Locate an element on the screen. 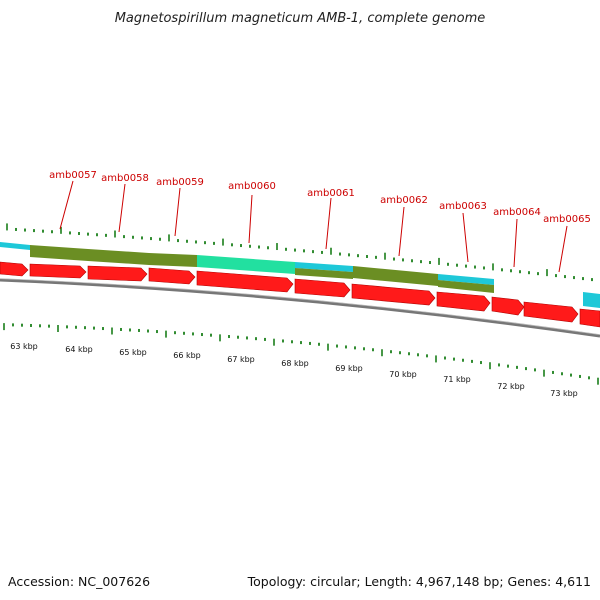 This screenshot has height=600, width=600. gene-label-amb0058: amb0058 is located at coordinates (125, 178).